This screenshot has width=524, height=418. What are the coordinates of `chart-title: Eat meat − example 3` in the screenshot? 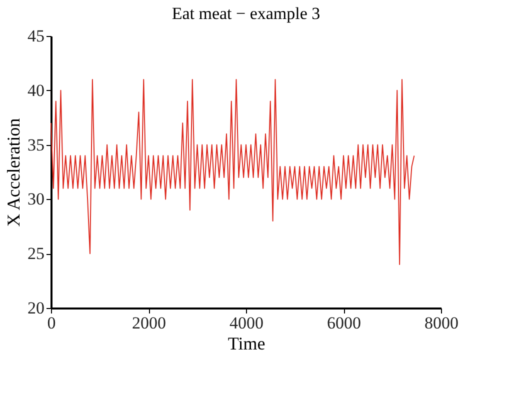 It's located at (246, 13).